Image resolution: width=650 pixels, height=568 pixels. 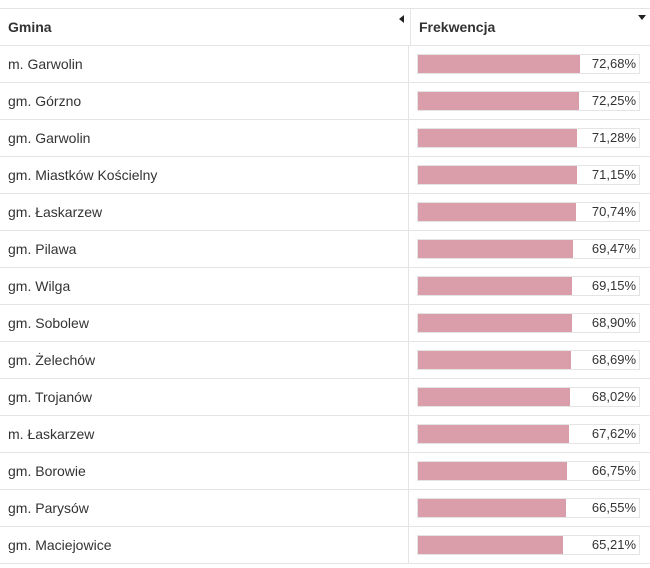 I want to click on table-row: m. Łaskarzew 67,62%, so click(x=325, y=434).